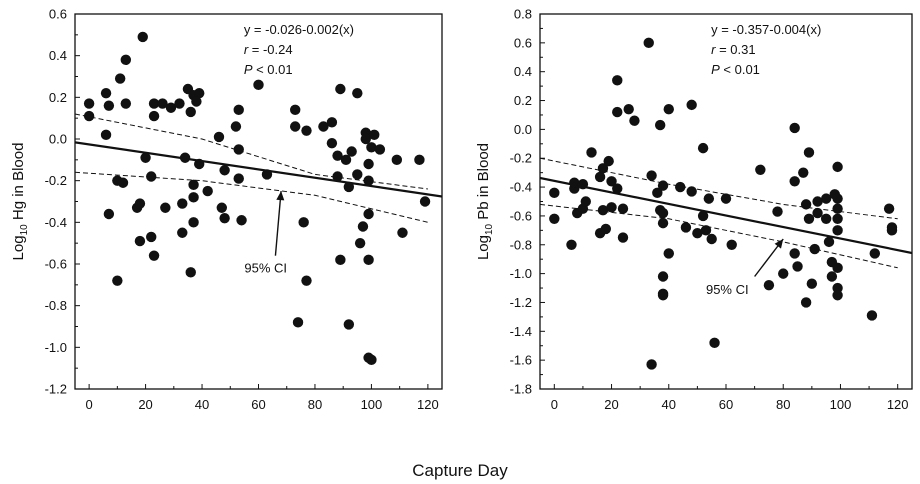 The height and width of the screenshot is (484, 920). I want to click on y-axis-title-main: Log, so click(18, 247).